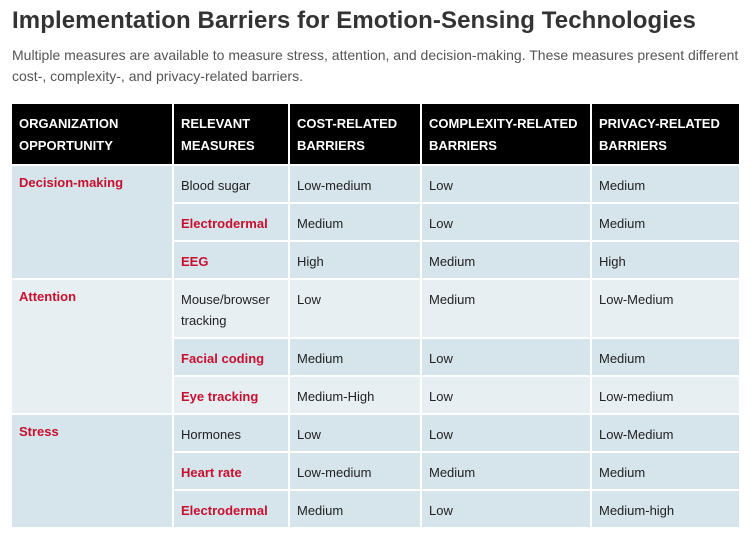 The height and width of the screenshot is (533, 752). I want to click on table-row: Facial coding Medium Low Medium, so click(375, 356).